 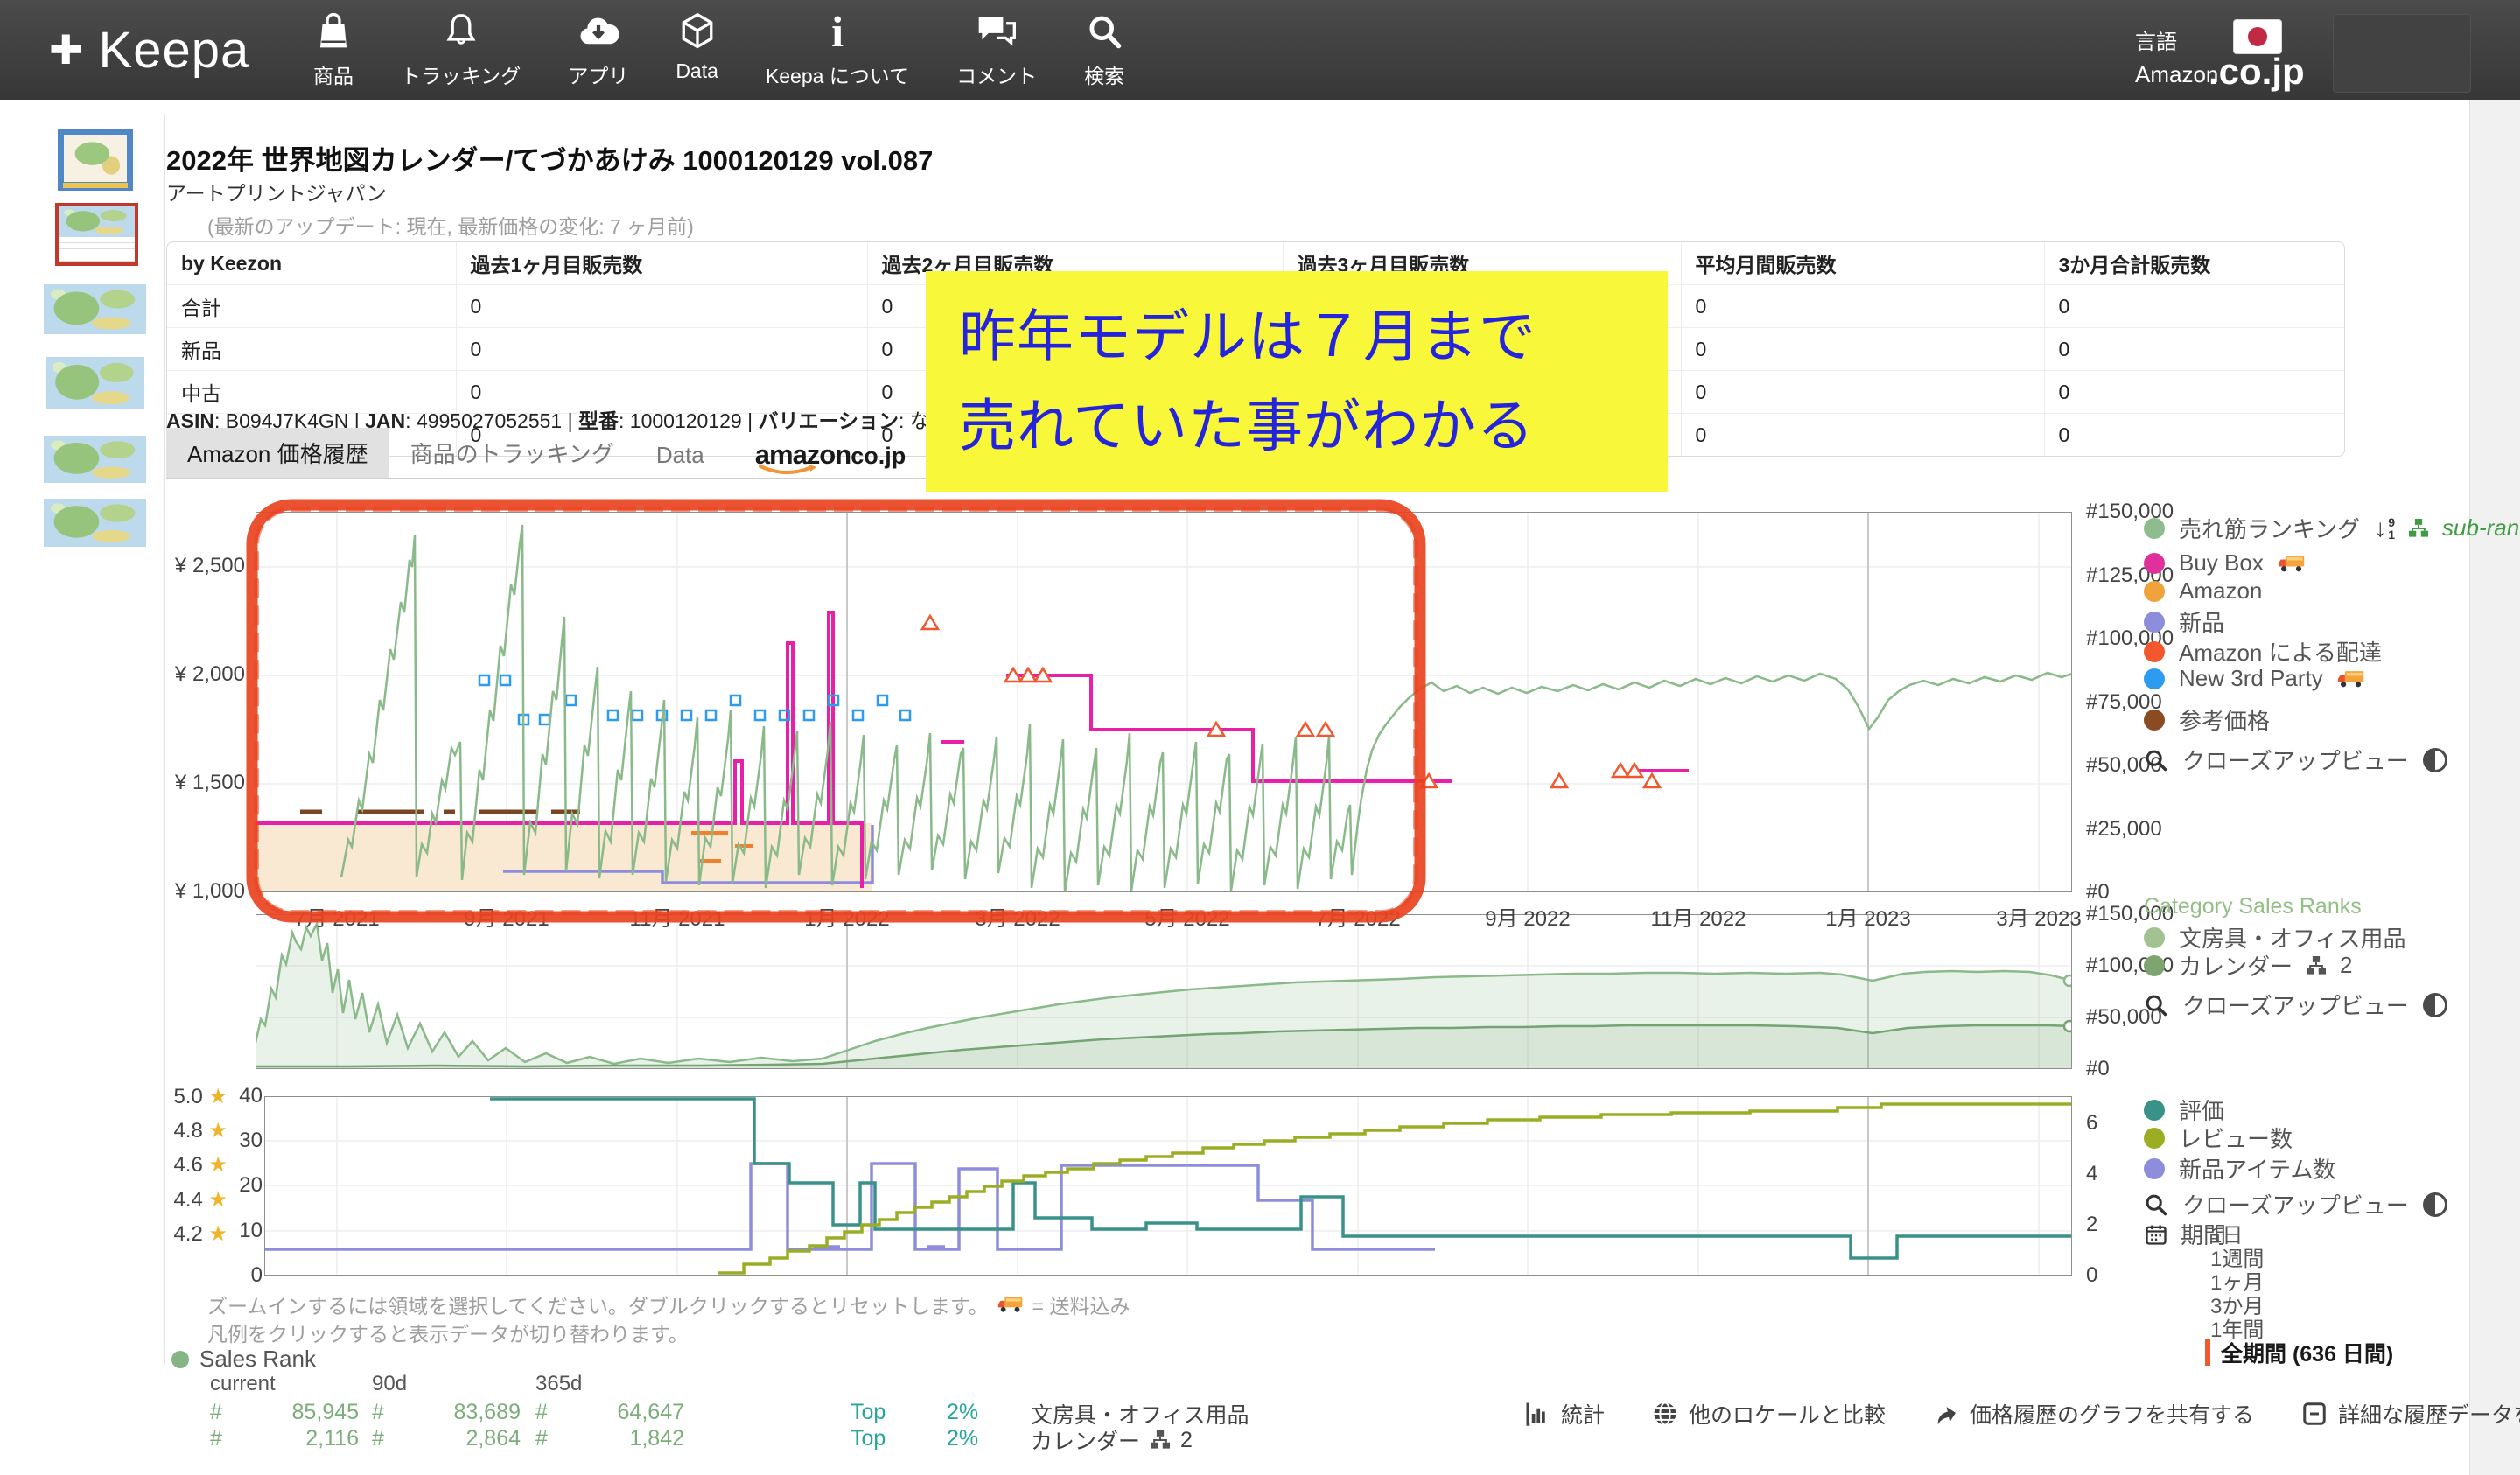 What do you see at coordinates (837, 76) in the screenshot?
I see `nav-item-label: Keepa について` at bounding box center [837, 76].